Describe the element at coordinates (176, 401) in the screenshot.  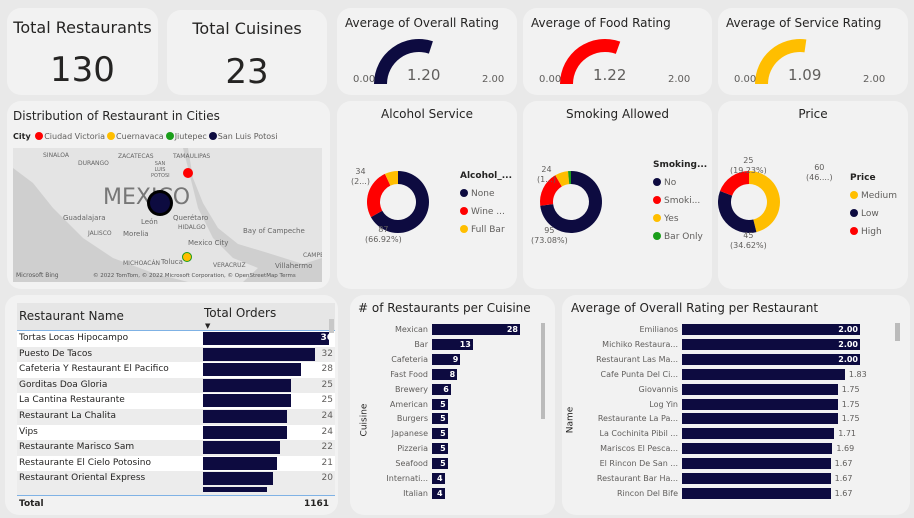
I see `table-row: La Cantina Restaurante 25` at that location.